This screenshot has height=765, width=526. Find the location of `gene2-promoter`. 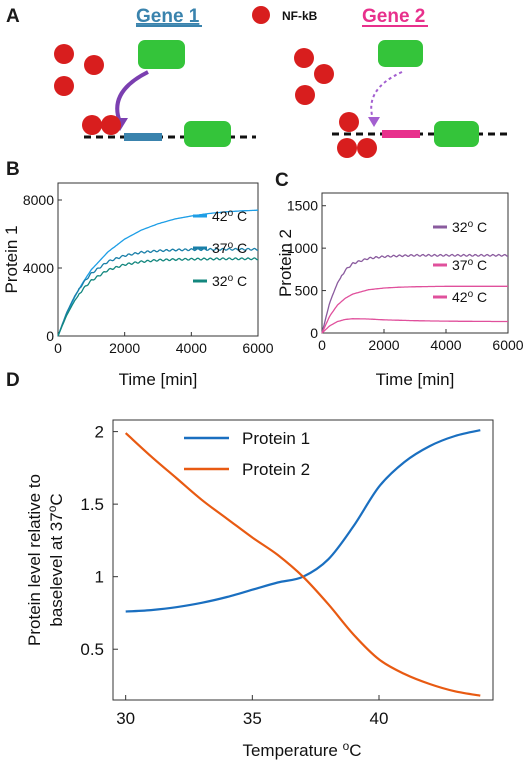

gene2-promoter is located at coordinates (401, 134).